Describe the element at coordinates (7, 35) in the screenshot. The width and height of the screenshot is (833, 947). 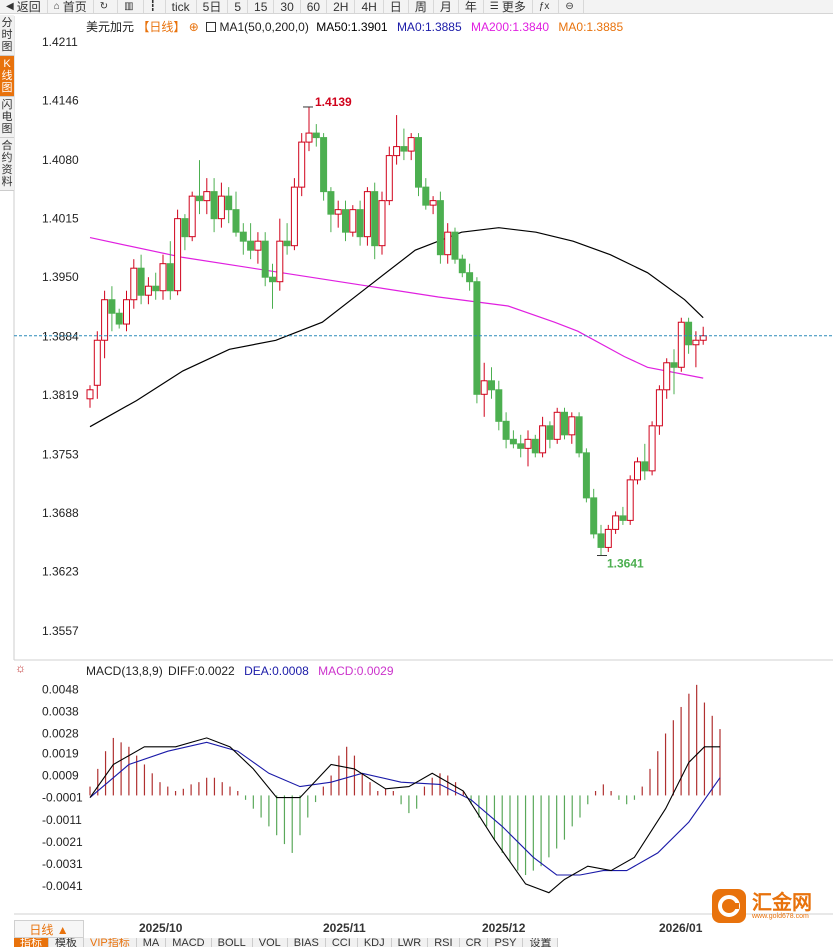
I see `sidebar-tab-0: 分时图` at that location.